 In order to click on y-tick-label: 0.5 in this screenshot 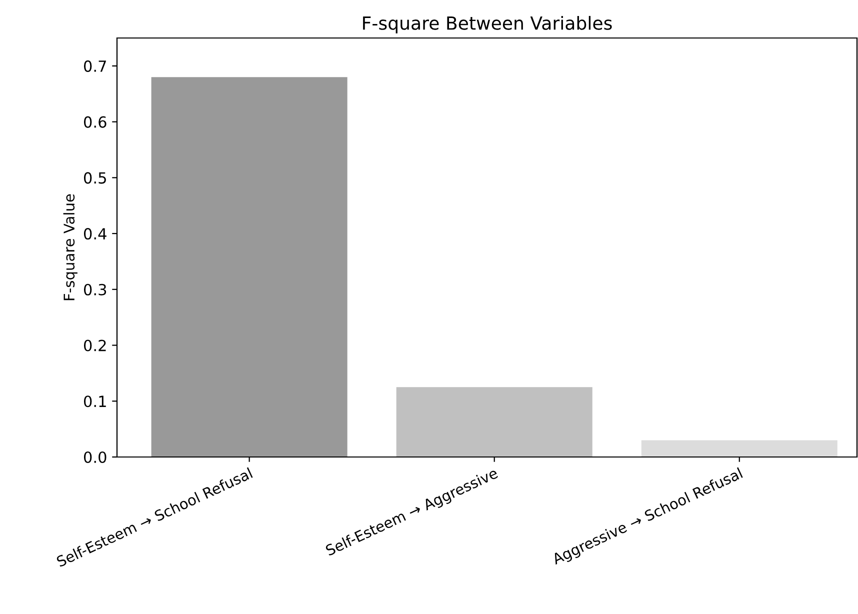, I will do `click(95, 178)`.